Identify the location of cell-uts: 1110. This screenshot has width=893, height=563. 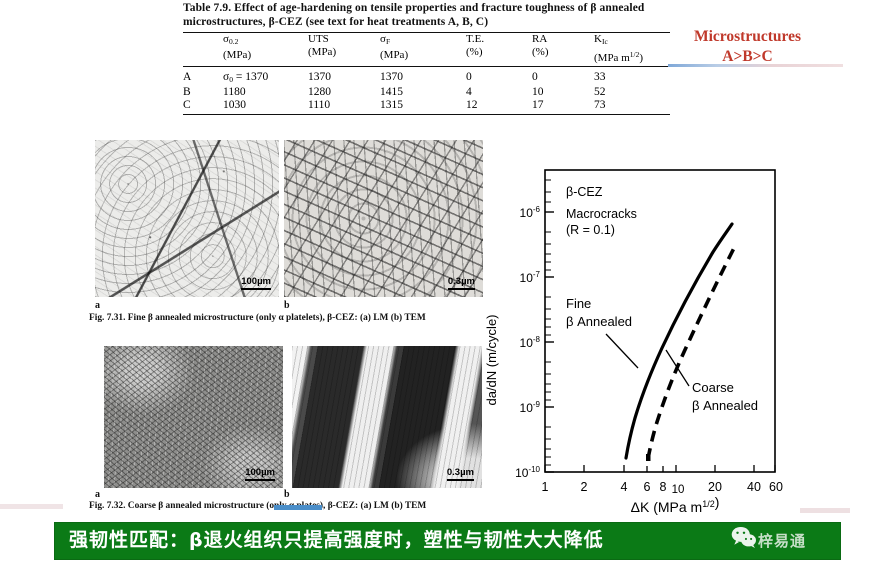
(319, 105).